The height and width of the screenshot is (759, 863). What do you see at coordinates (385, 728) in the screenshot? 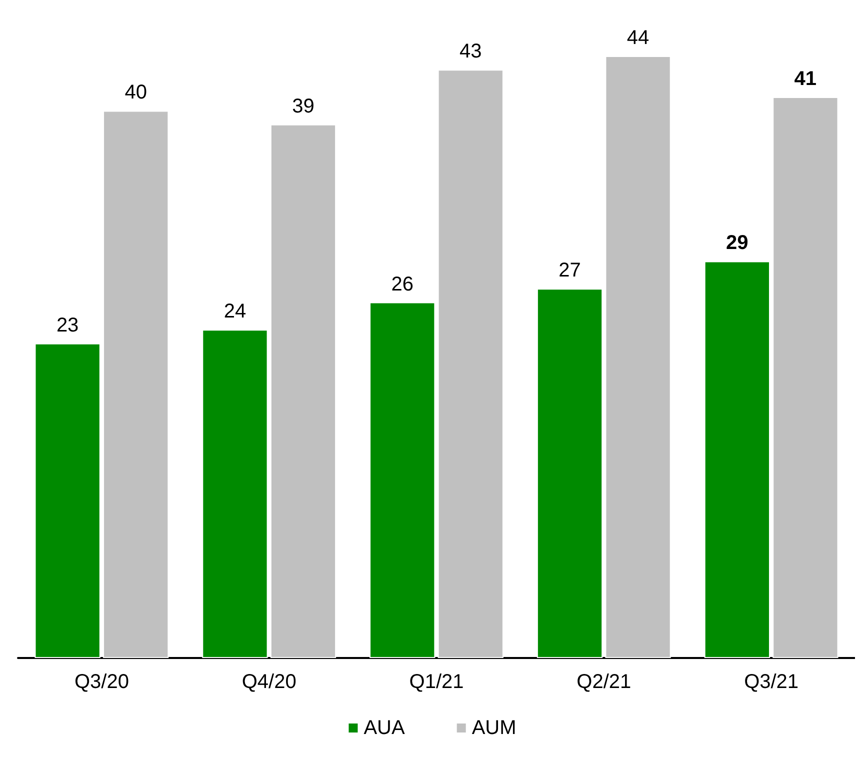
I see `legend-label: AUA` at bounding box center [385, 728].